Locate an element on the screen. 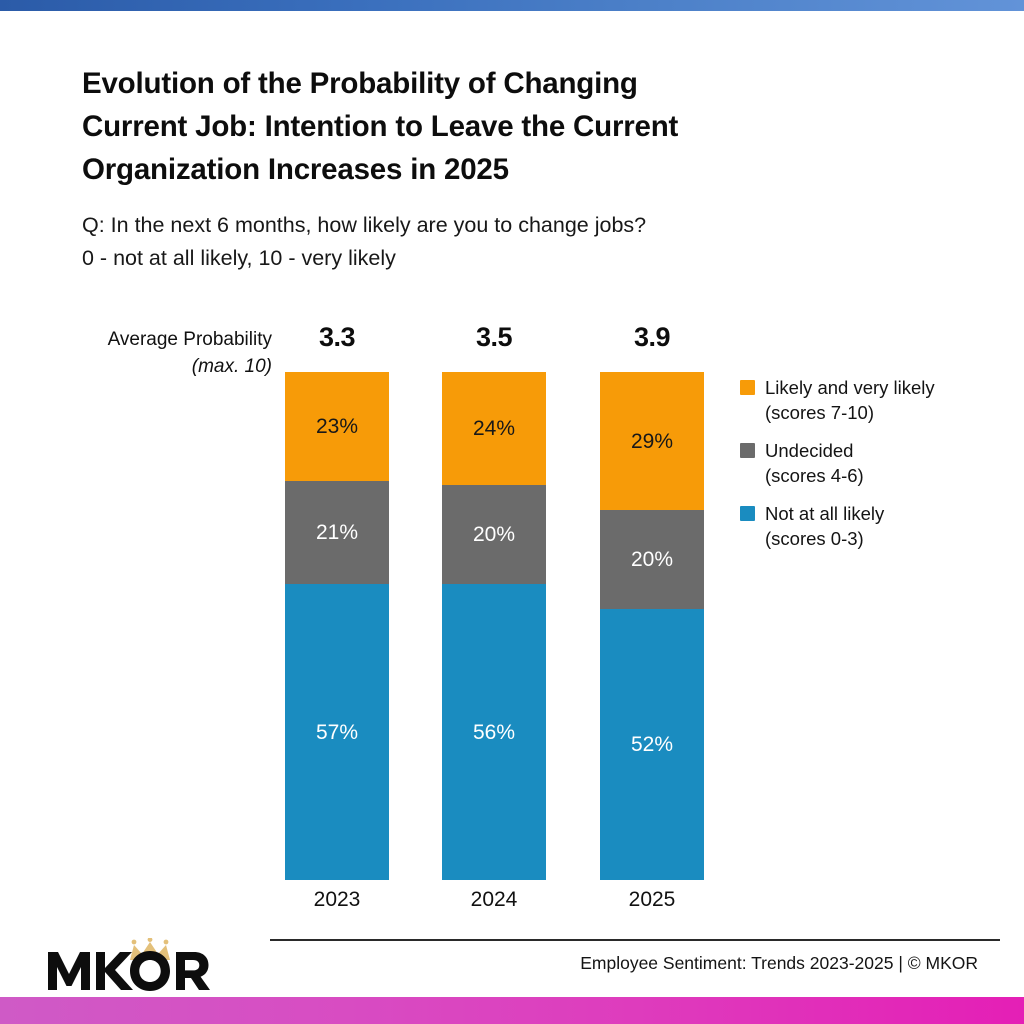 The width and height of the screenshot is (1024, 1024). average-probability-values: 3.3 3.5 3.9 is located at coordinates (512, 339).